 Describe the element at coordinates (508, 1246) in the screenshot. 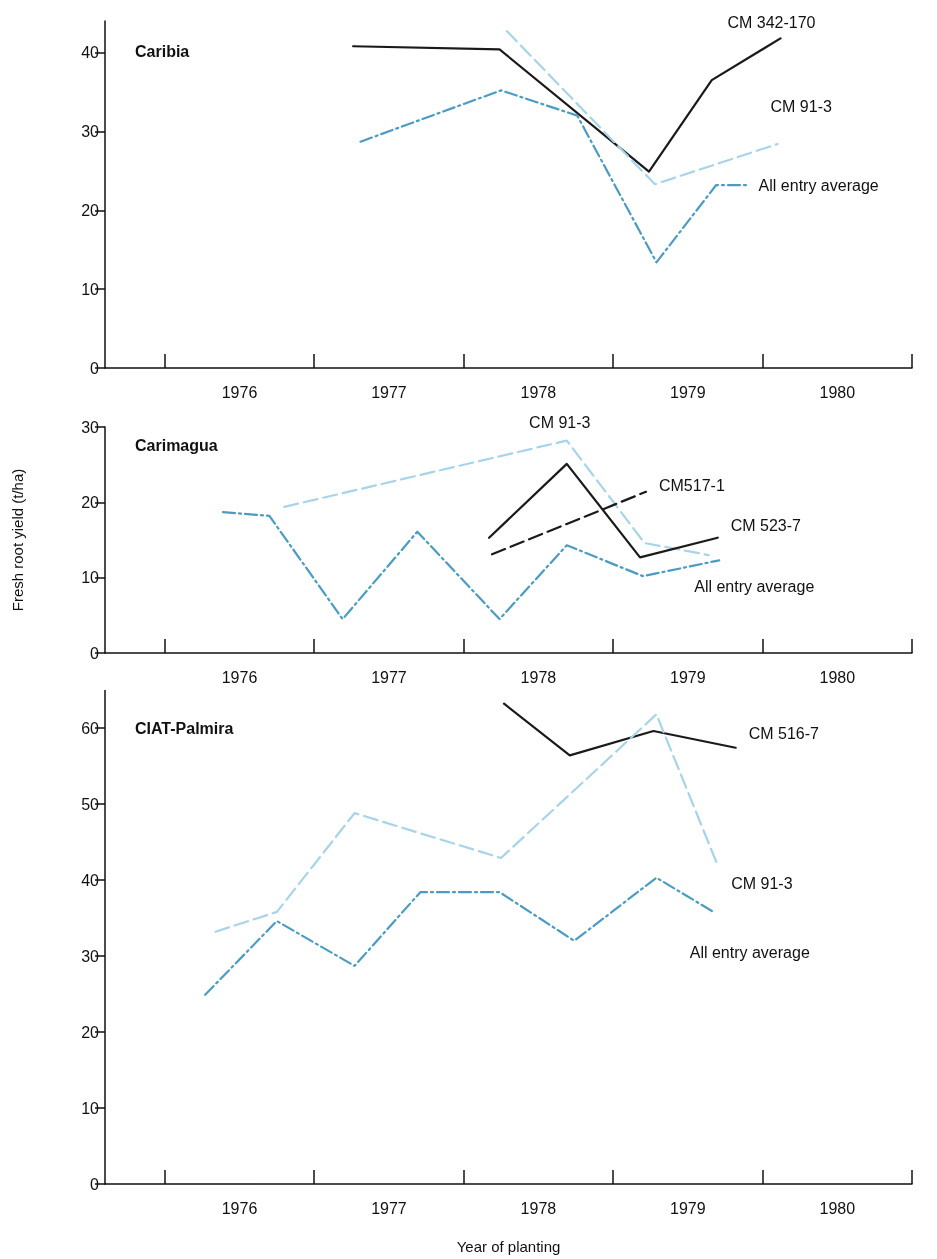

I see `x-axis-title: Year of planting` at that location.